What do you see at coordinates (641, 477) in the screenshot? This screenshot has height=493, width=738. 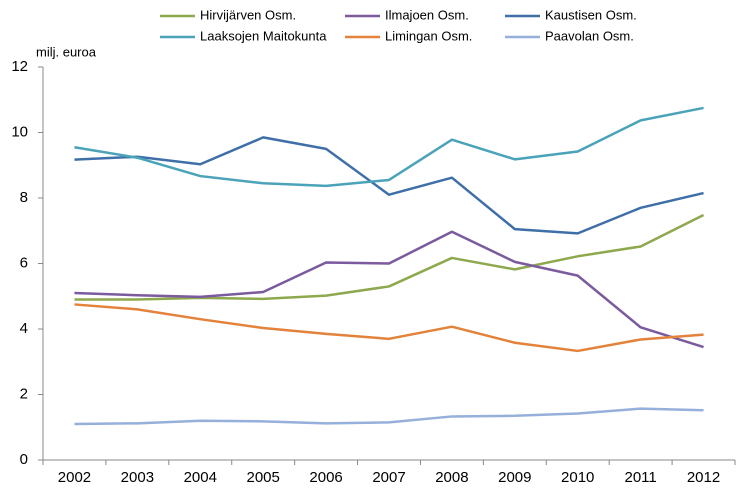 I see `x-tick-label: 2011` at bounding box center [641, 477].